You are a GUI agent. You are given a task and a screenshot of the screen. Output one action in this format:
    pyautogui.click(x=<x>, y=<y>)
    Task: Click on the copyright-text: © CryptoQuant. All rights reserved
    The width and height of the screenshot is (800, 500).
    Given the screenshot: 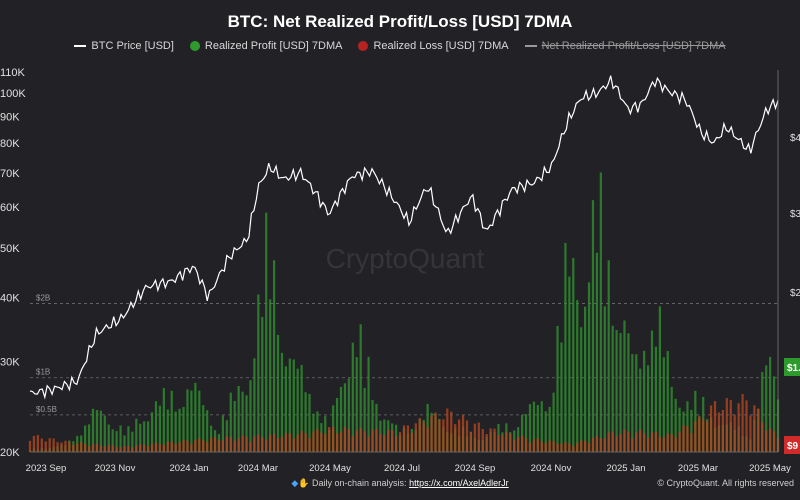 What is the action you would take?
    pyautogui.click(x=725, y=483)
    